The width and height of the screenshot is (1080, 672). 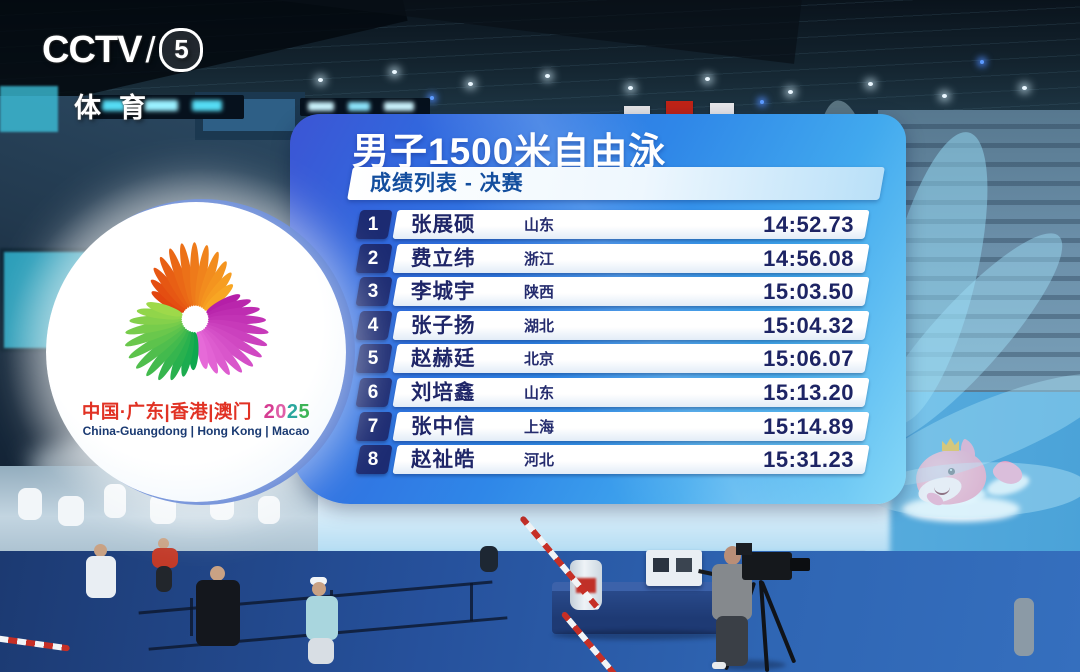 What do you see at coordinates (443, 392) in the screenshot?
I see `athlete-name: 刘培鑫` at bounding box center [443, 392].